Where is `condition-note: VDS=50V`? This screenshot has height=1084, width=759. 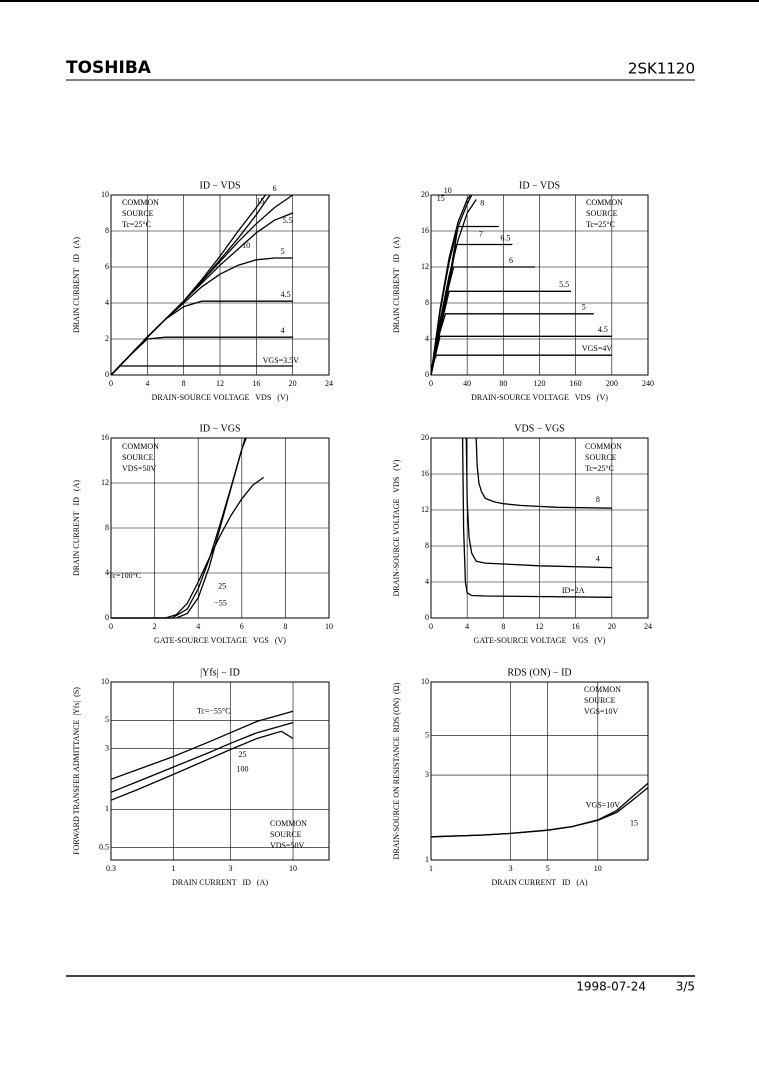
condition-note: VDS=50V is located at coordinates (287, 845).